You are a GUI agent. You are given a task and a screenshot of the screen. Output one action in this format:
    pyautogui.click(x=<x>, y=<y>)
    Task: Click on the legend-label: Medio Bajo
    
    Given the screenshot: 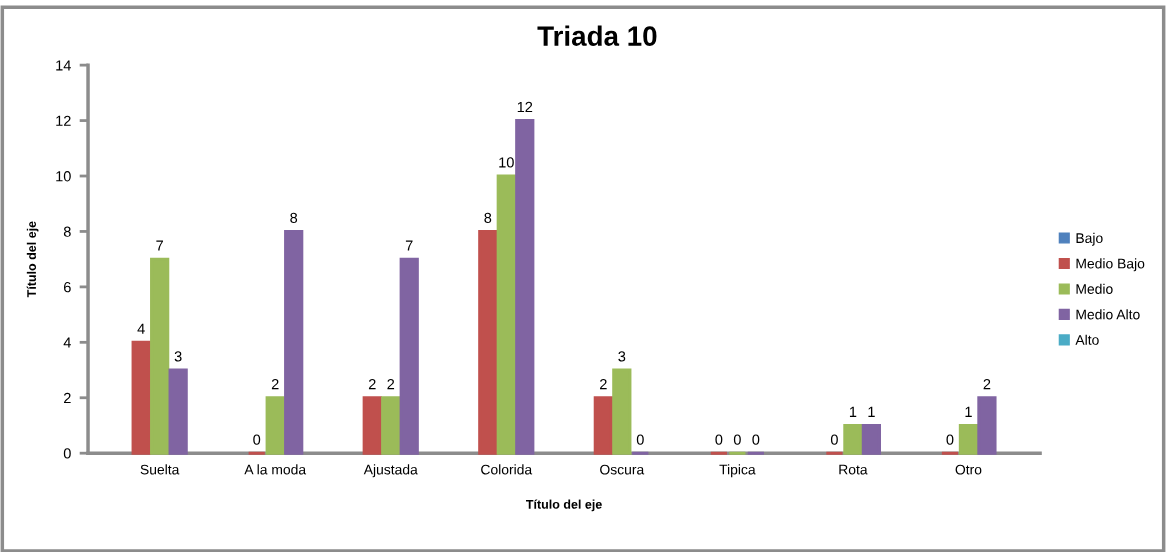 What is the action you would take?
    pyautogui.click(x=1110, y=265)
    